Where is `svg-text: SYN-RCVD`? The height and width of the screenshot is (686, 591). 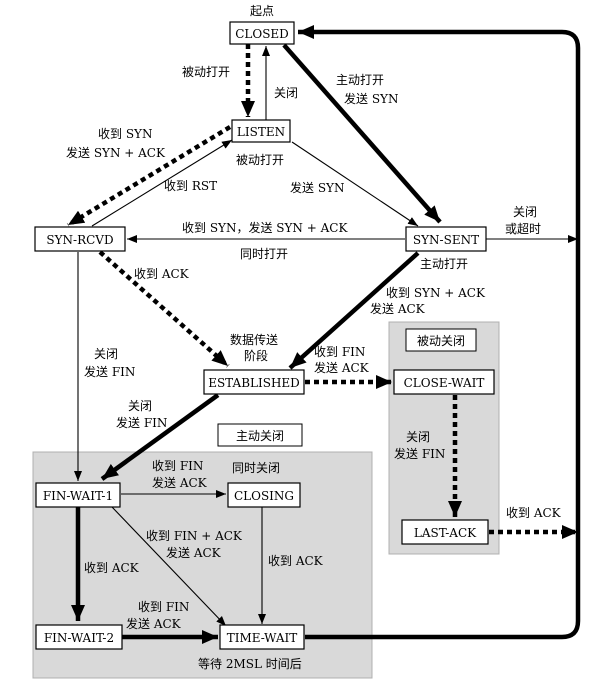
svg-text: SYN-RCVD is located at coordinates (79, 240).